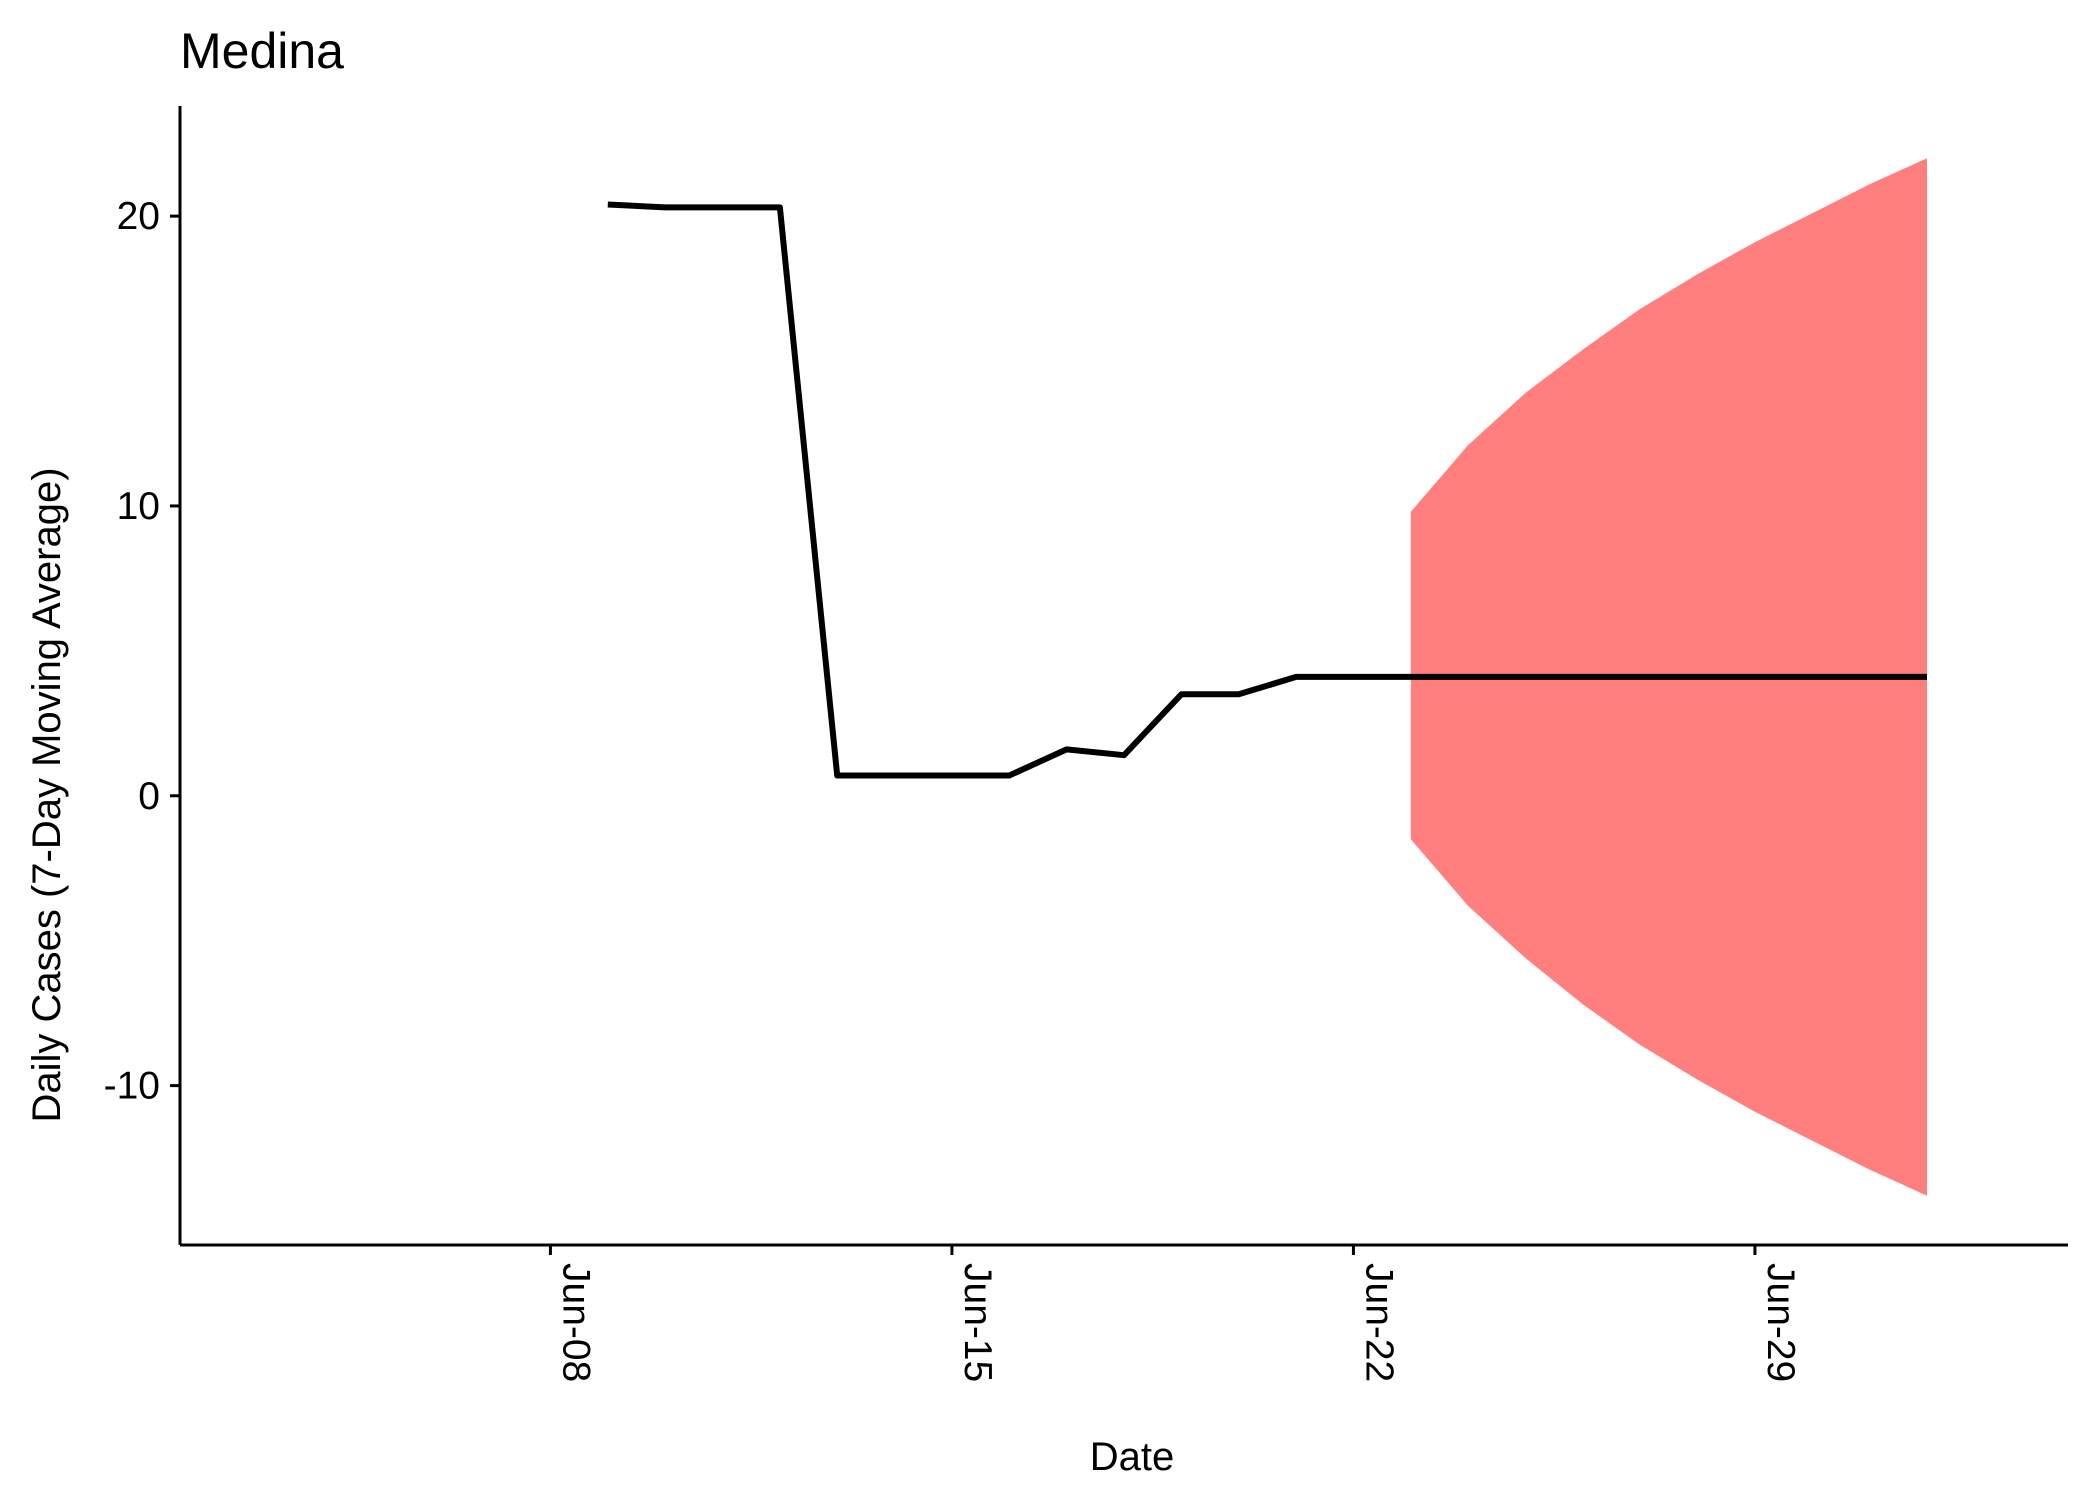  I want to click on x-axis-ticks: Jun-08 Jun-15 Jun-22 Jun-29, so click(1175, 1313).